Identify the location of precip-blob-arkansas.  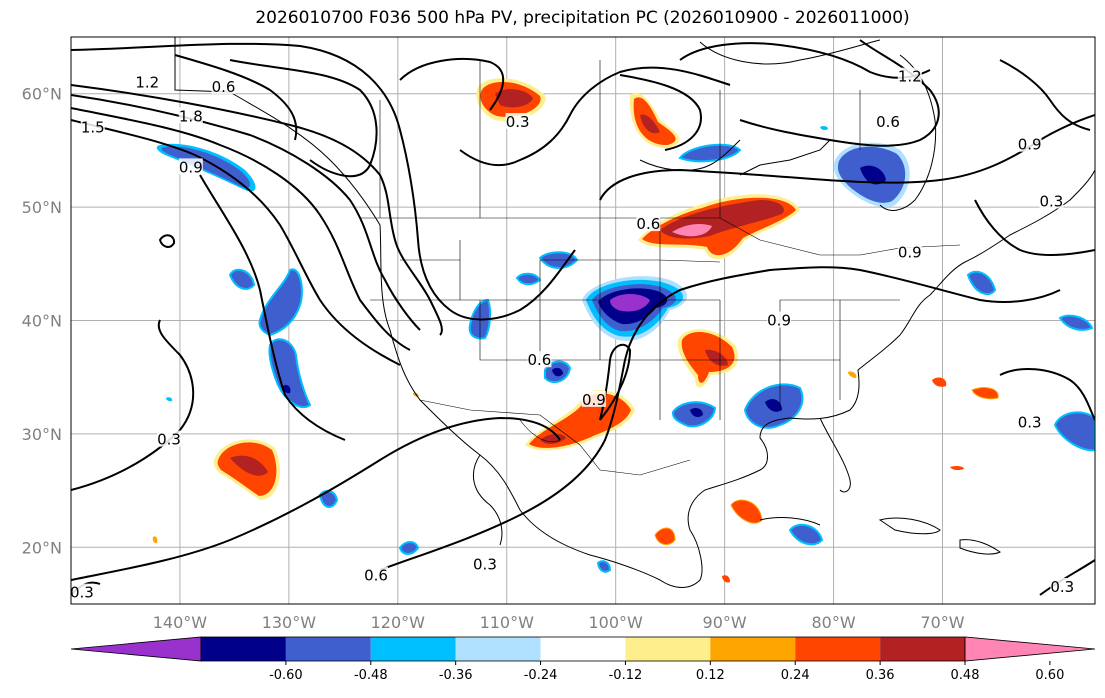
(708, 358).